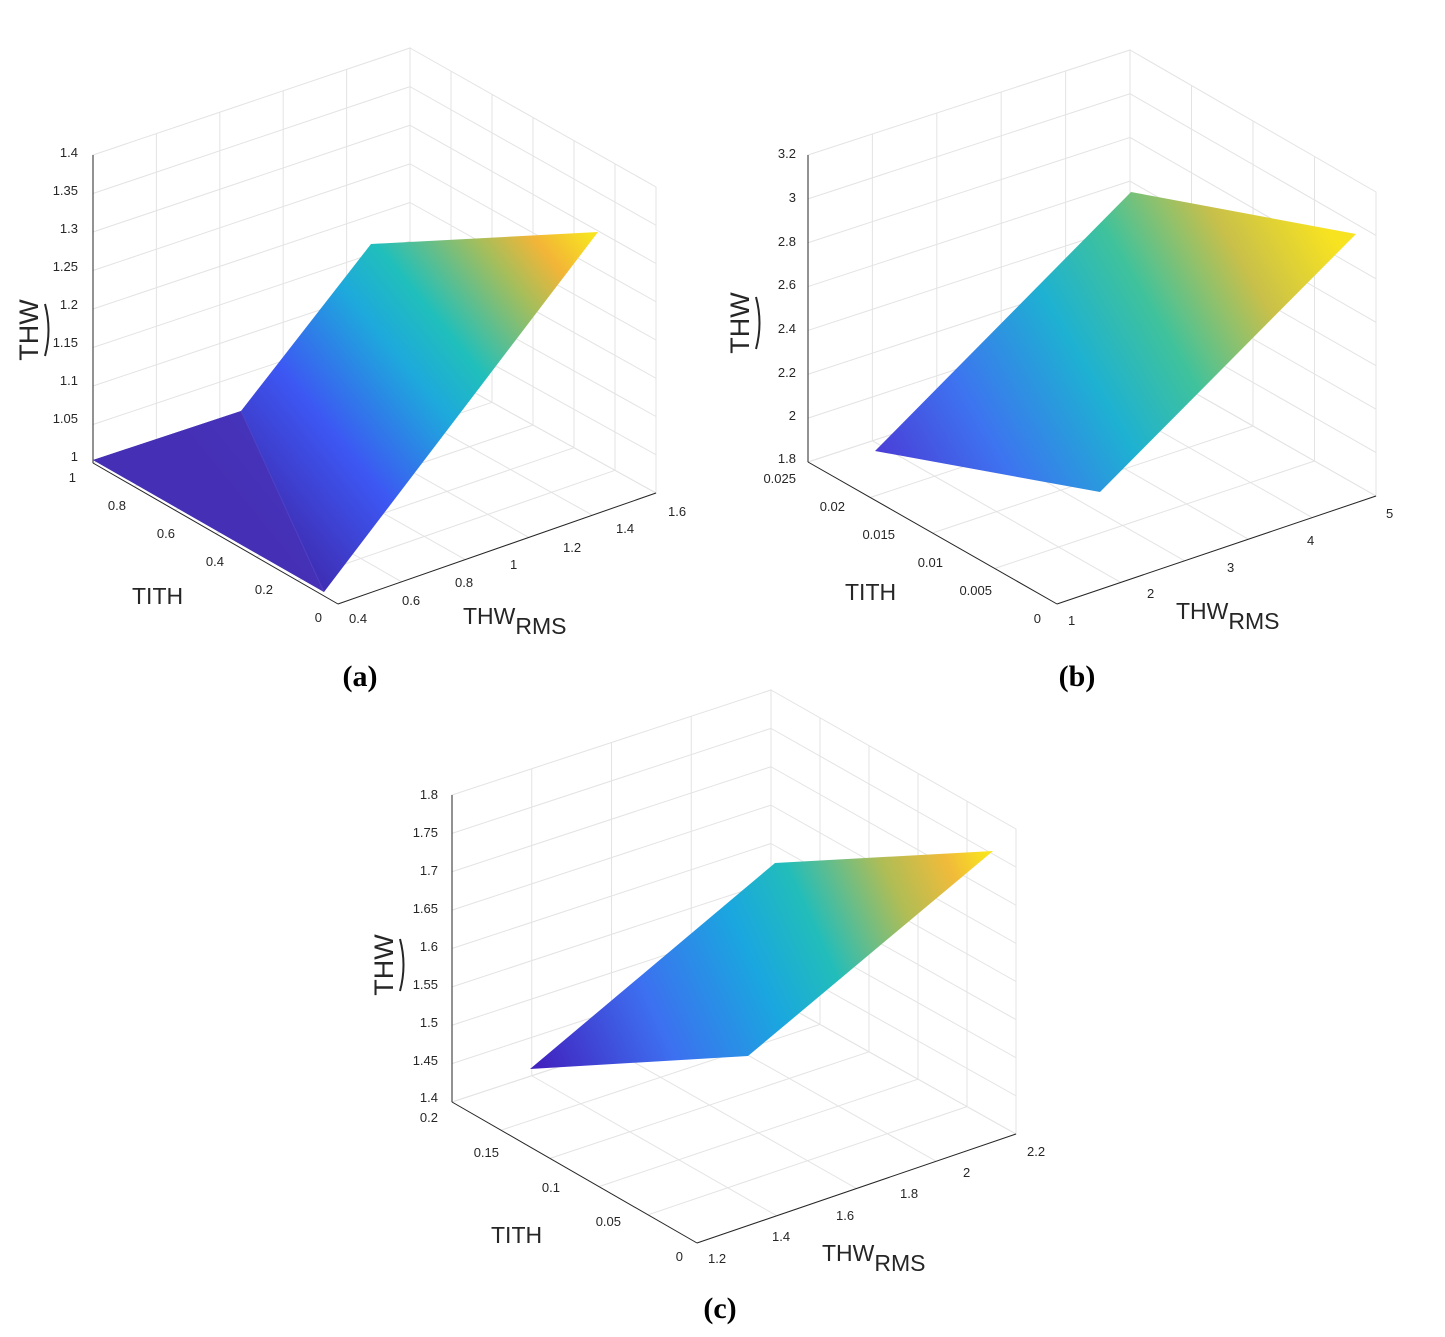 The width and height of the screenshot is (1445, 1337). I want to click on y-tick: 0.05, so click(608, 1221).